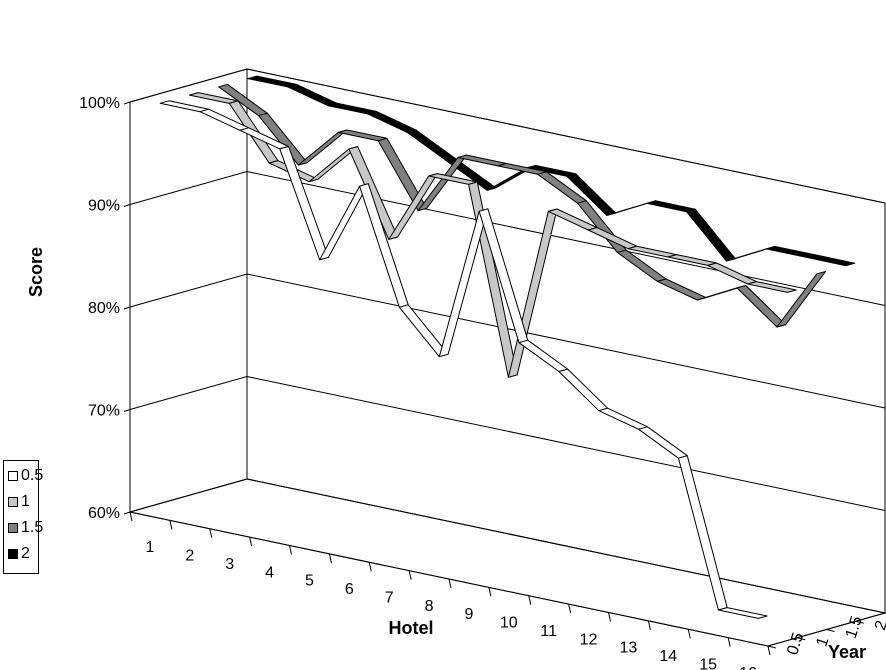 This screenshot has width=886, height=670. Describe the element at coordinates (19, 502) in the screenshot. I see `legend-item: 1` at that location.